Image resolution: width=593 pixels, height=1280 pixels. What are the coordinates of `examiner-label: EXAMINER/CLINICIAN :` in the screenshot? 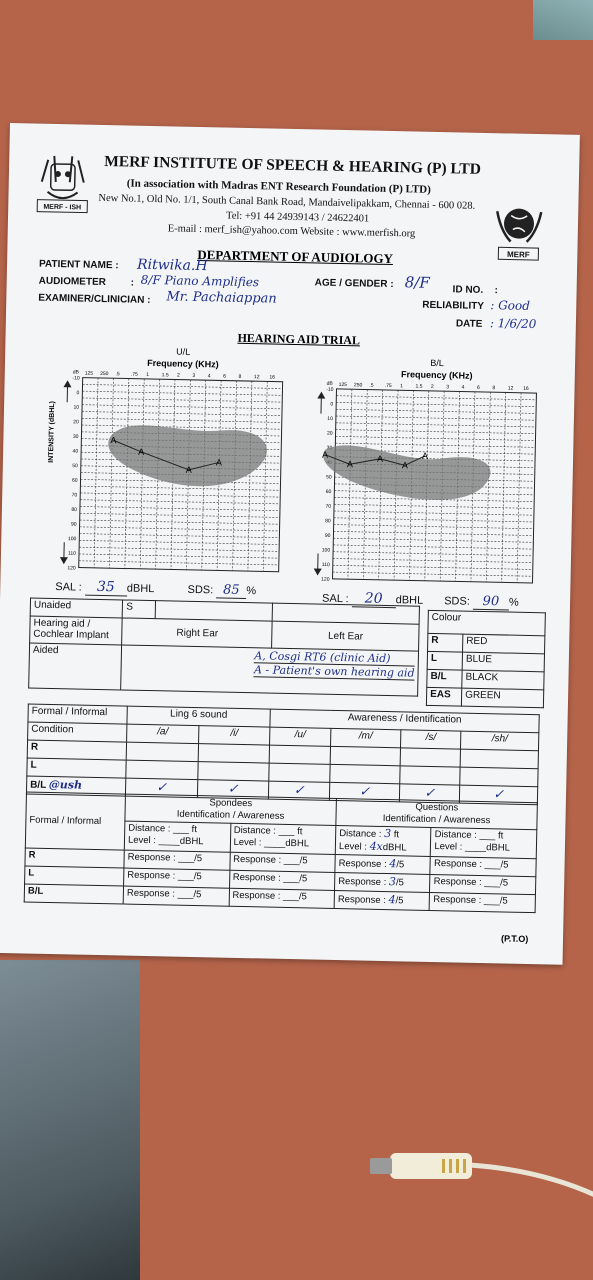 It's located at (94, 299).